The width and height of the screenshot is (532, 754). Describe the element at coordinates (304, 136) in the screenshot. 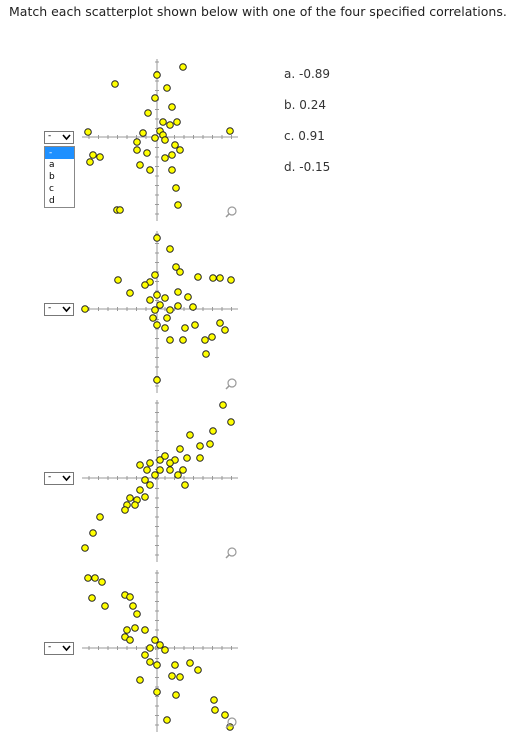

I see `option: c. 0.91` at that location.